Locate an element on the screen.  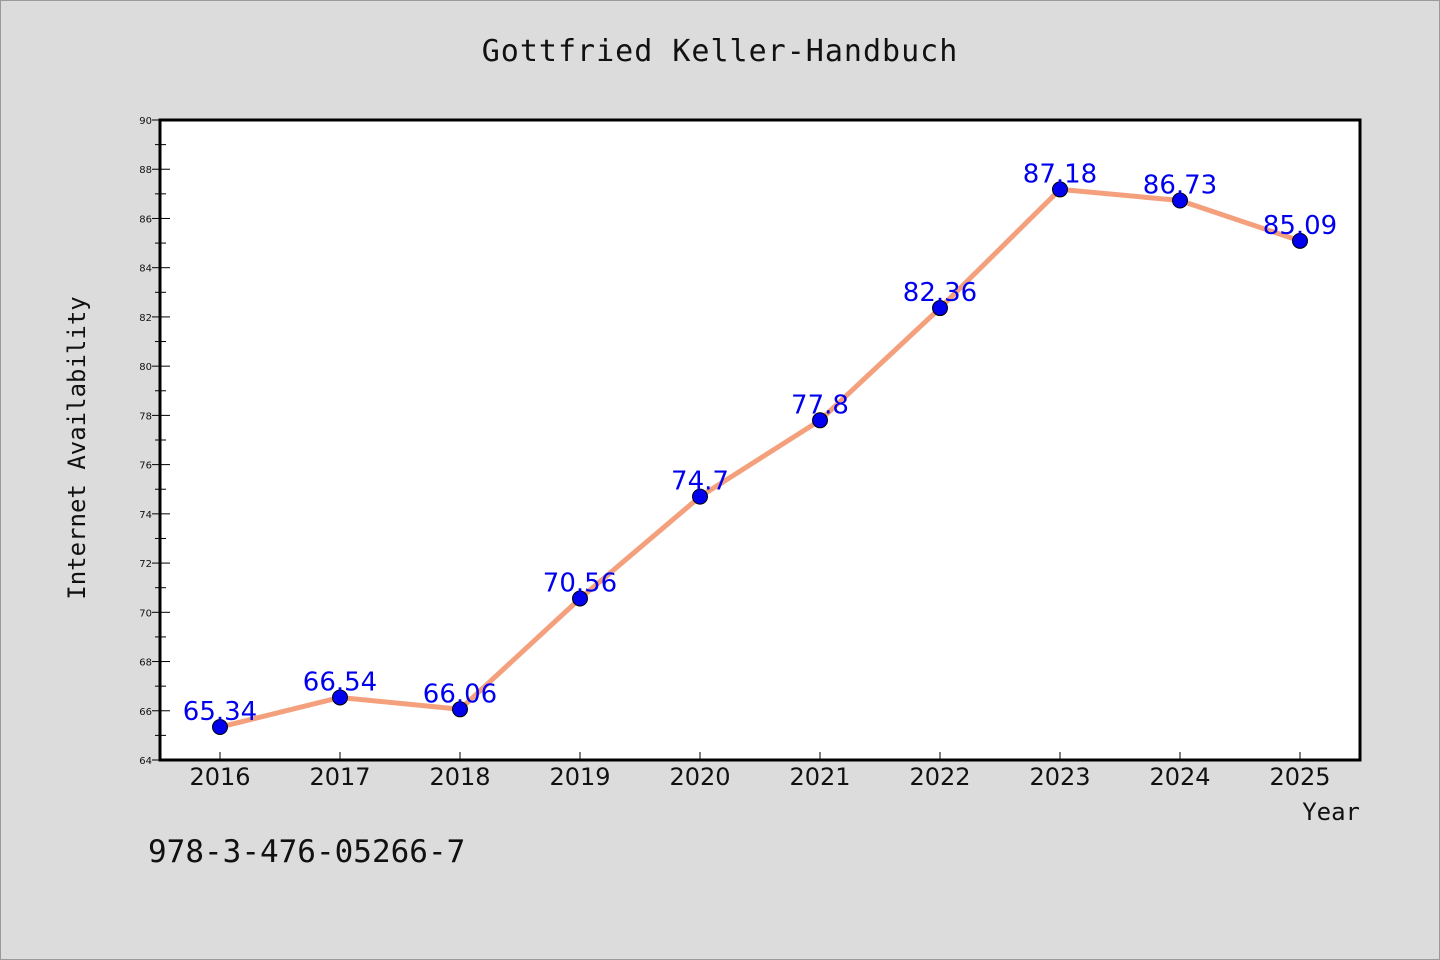
x-axis: 2016 2017 2018 2019 2020 2021 2022 2023 2024 2025 is located at coordinates (760, 771).